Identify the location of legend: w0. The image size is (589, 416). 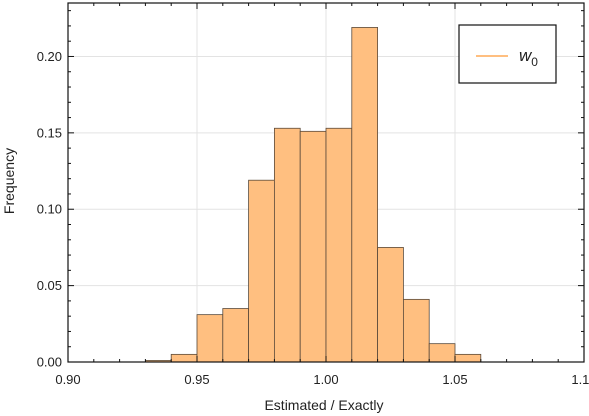
(507, 54).